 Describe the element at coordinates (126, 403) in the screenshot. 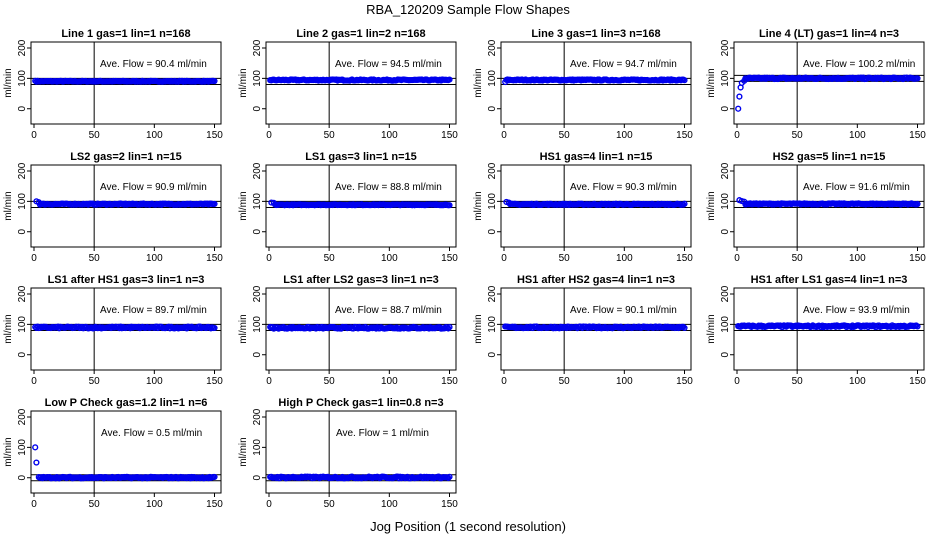

I see `panel-title: Low P Check gas=1.2 lin=1 n=6` at that location.